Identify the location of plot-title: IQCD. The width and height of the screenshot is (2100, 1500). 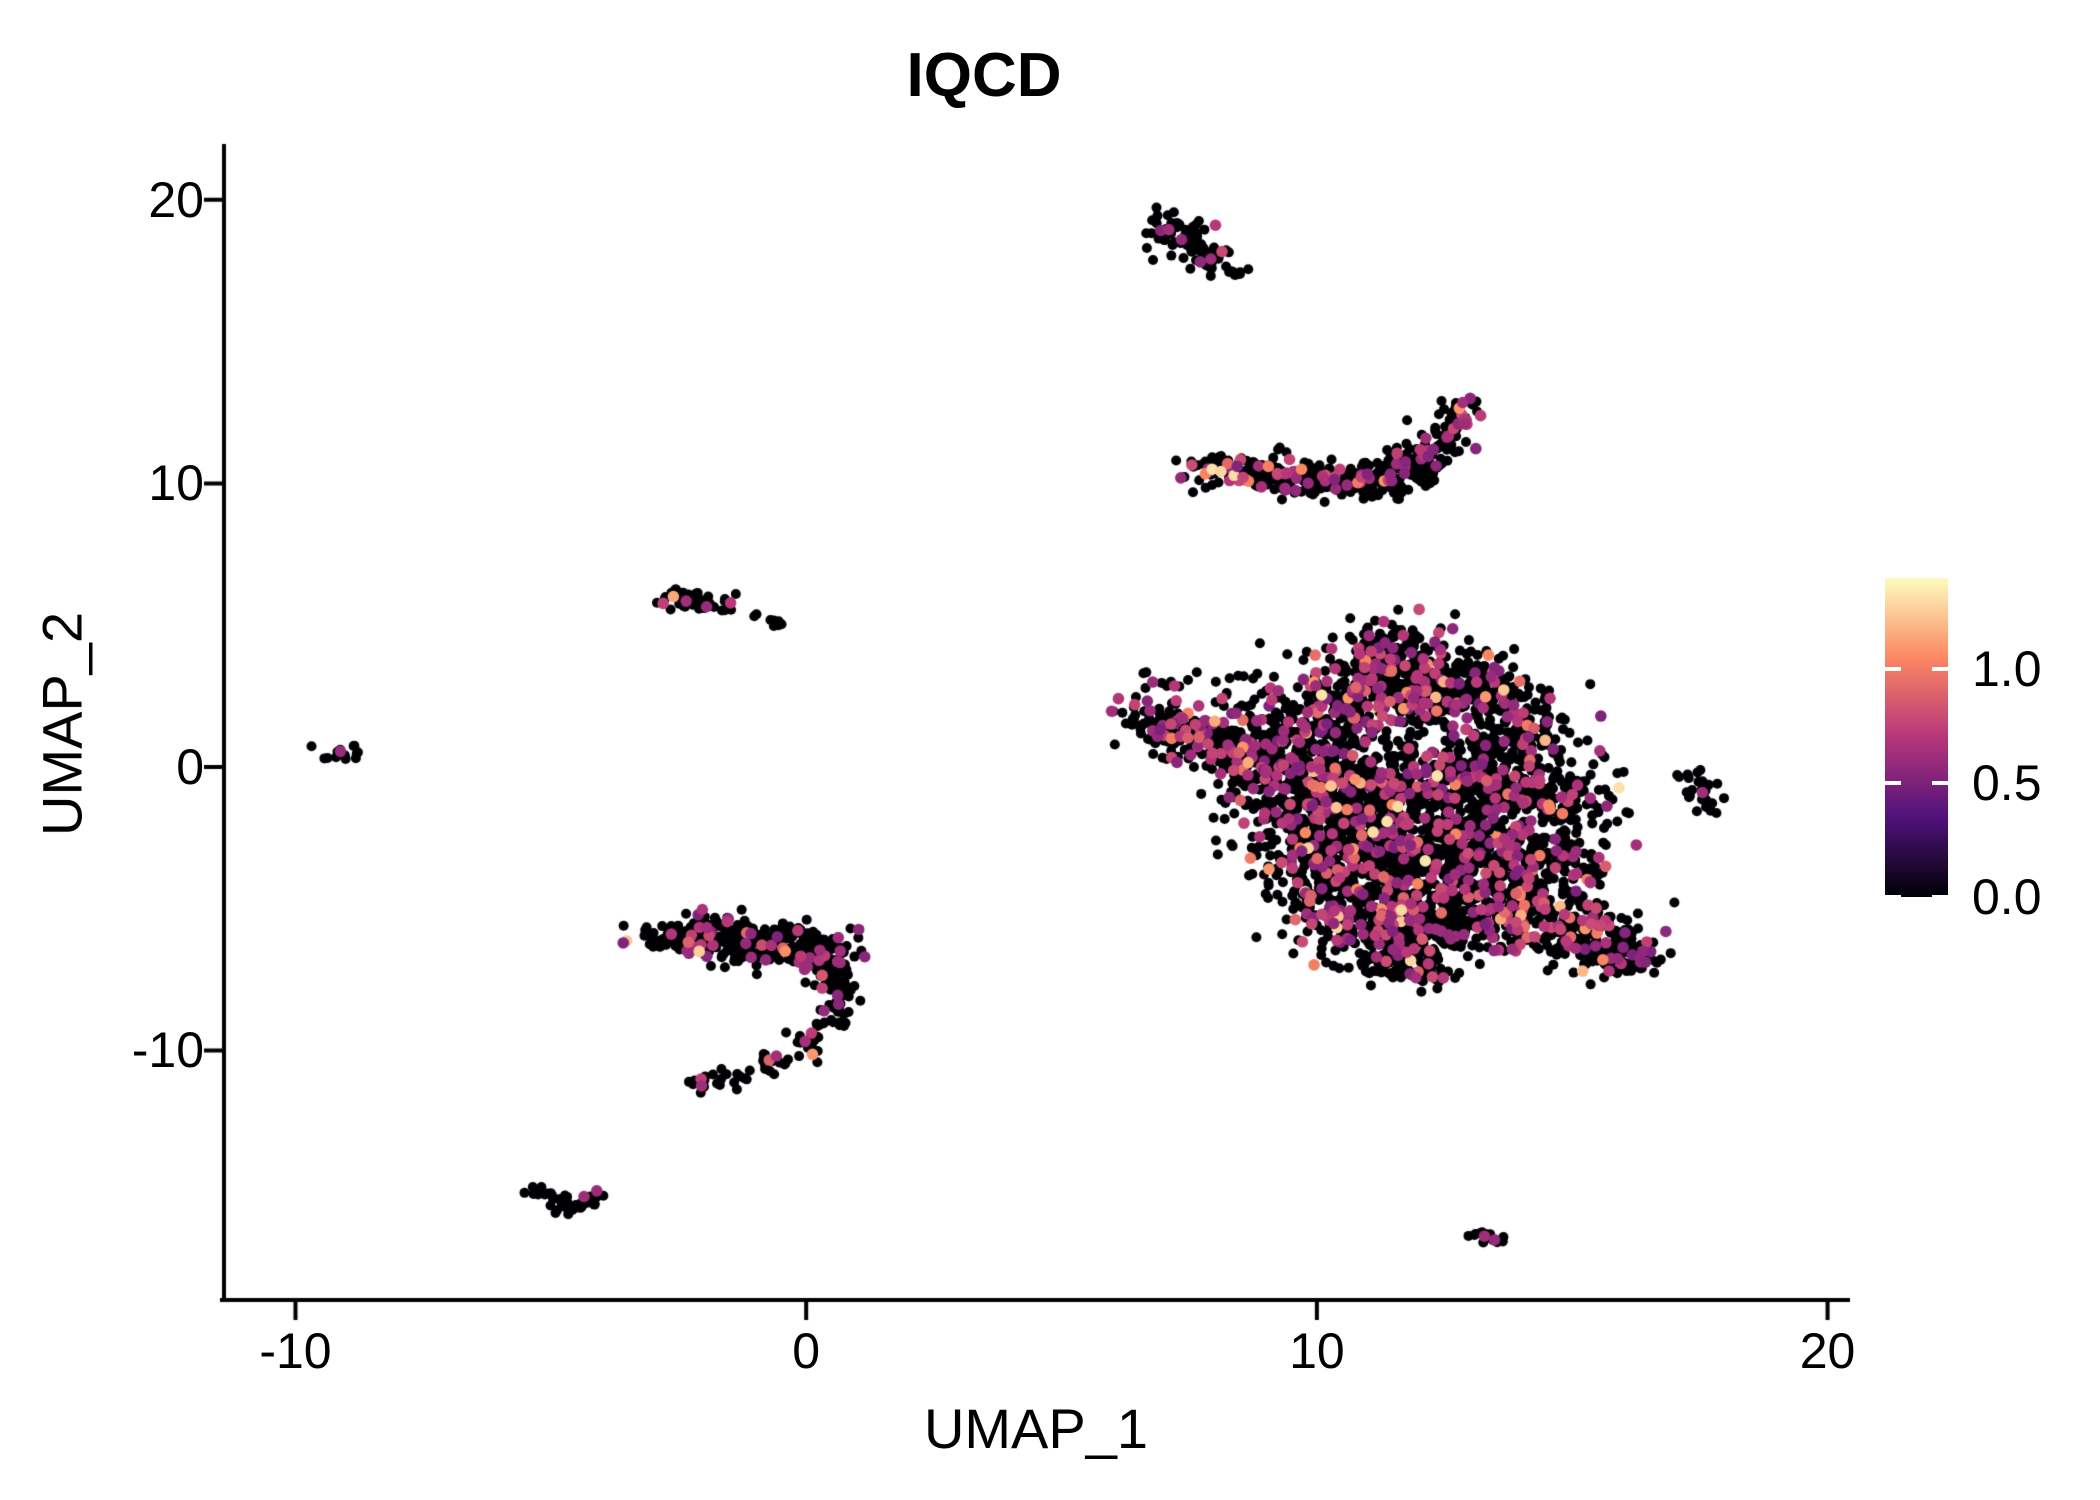
(984, 75).